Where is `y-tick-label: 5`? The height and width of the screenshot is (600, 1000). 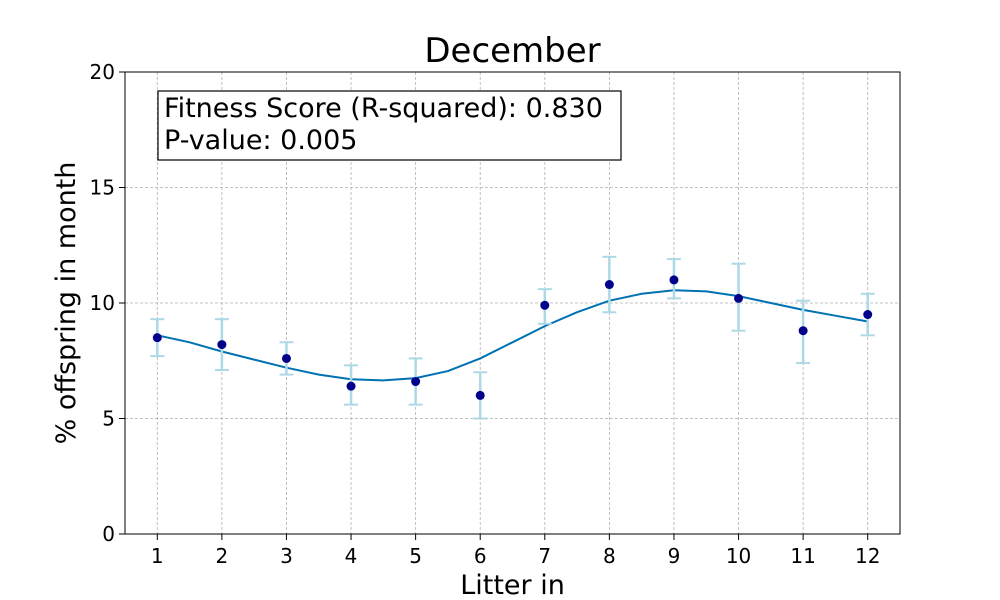 y-tick-label: 5 is located at coordinates (108, 419).